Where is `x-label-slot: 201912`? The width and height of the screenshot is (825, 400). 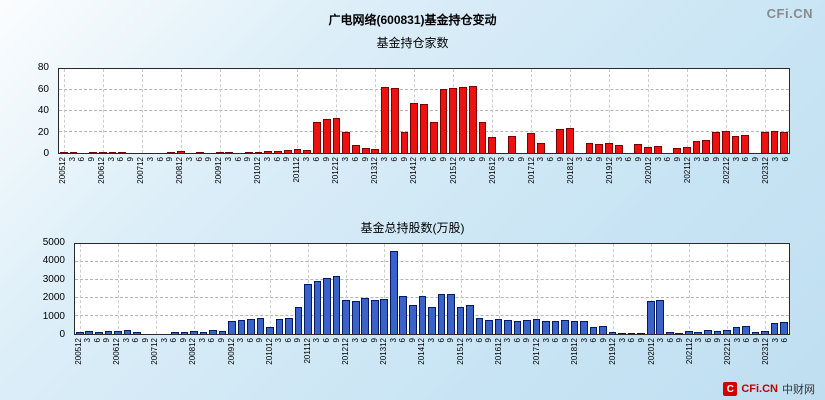
x-label-slot: 201912 is located at coordinates (610, 179).